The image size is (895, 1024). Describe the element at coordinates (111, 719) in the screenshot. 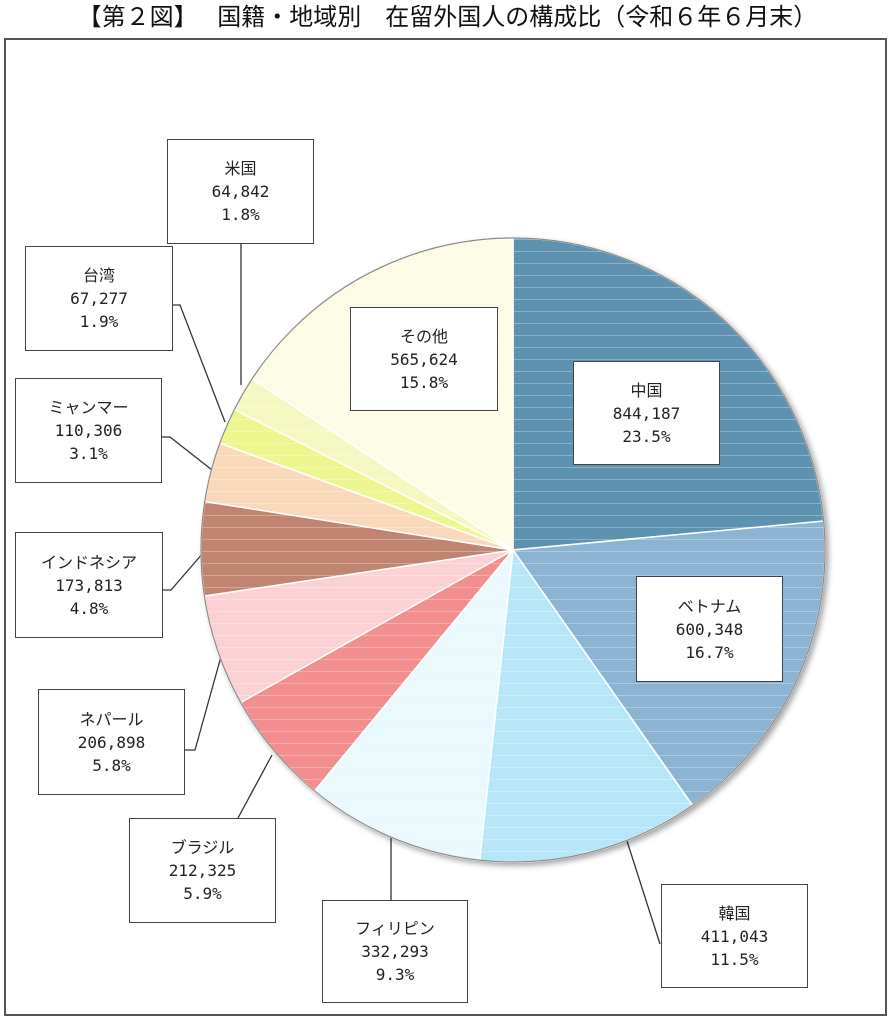

I see `slice-label-name: ネパール` at that location.